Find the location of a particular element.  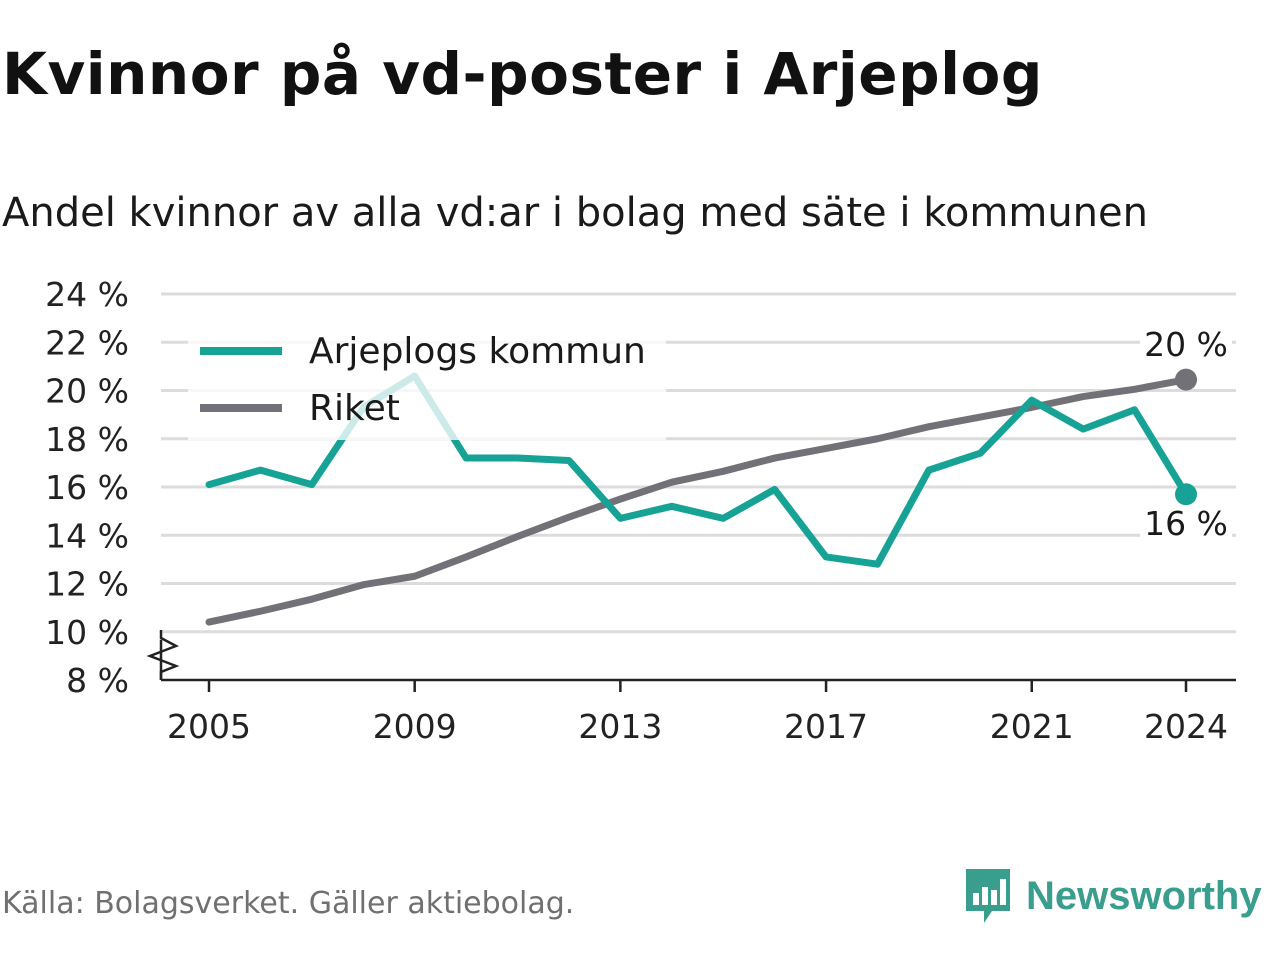

axes is located at coordinates (691, 656).